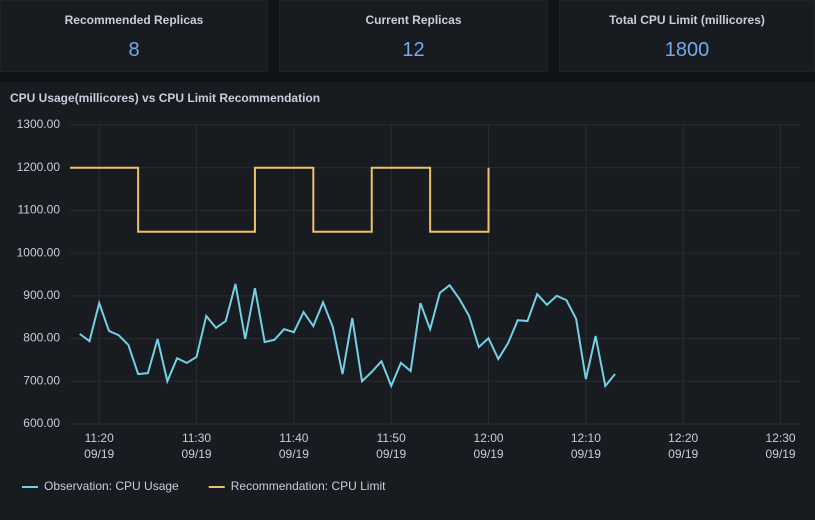 This screenshot has width=815, height=520. Describe the element at coordinates (308, 486) in the screenshot. I see `legend-label: Recommendation: CPU Limit` at that location.